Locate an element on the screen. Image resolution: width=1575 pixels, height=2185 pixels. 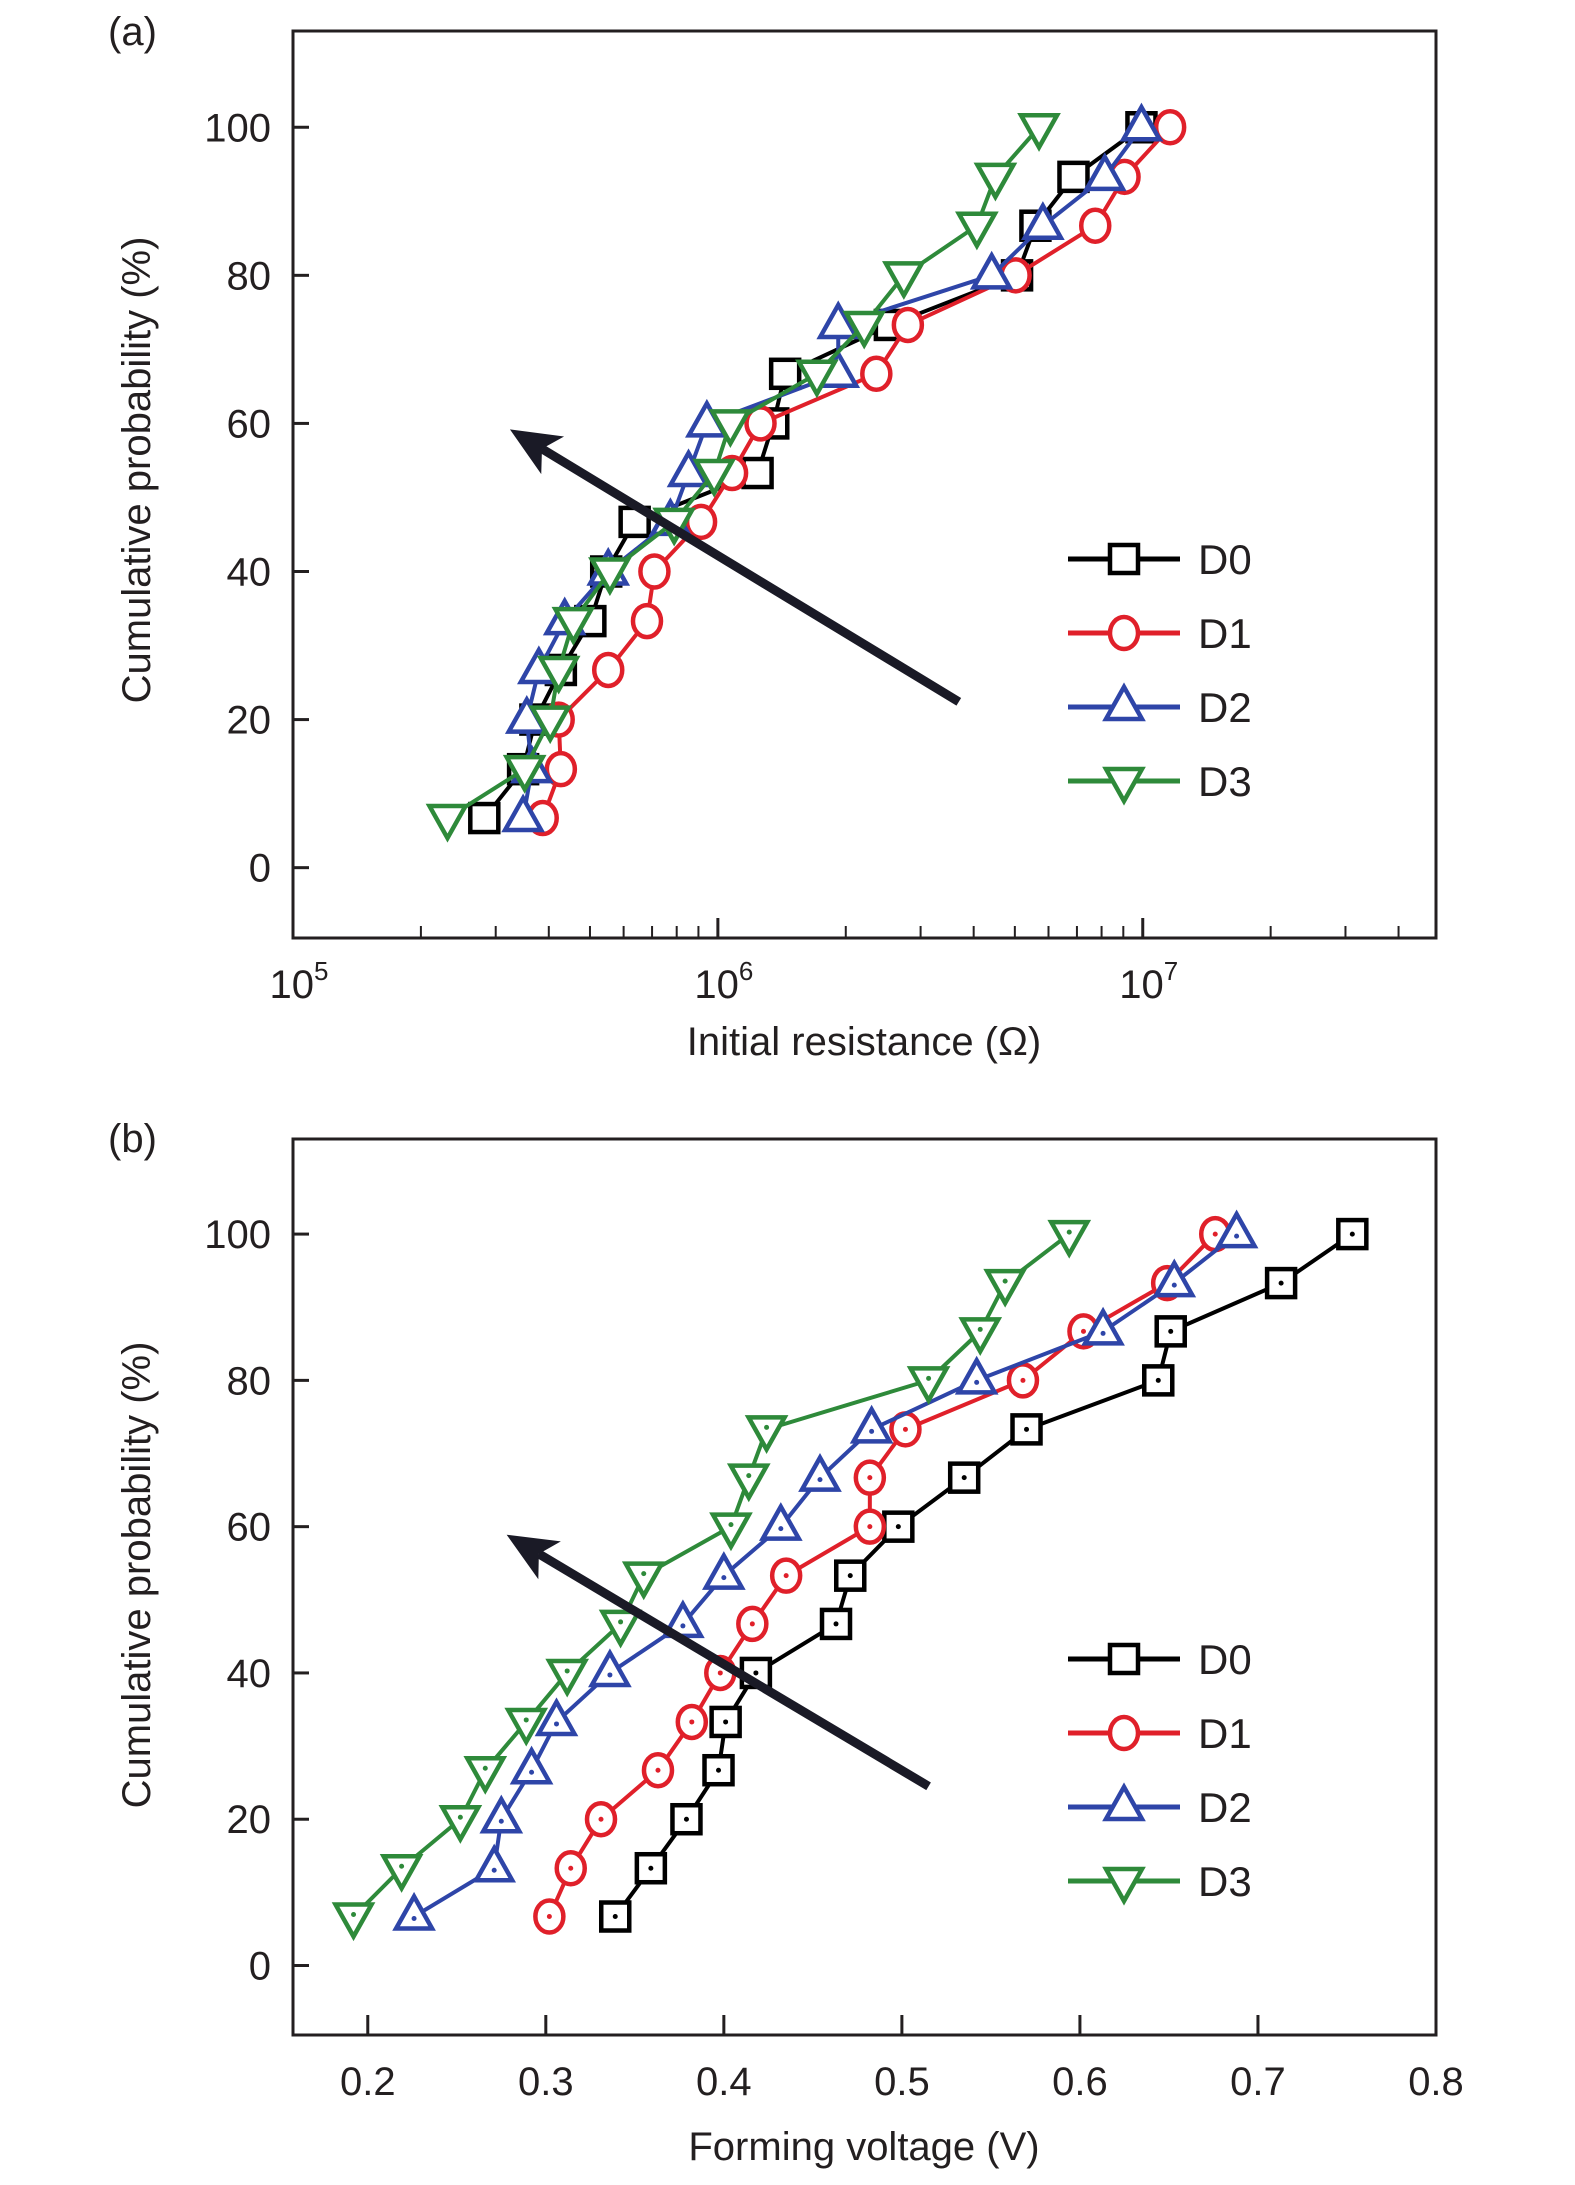
panel-a-legend: D0 D1 D2 D3 is located at coordinates (1160, 671).